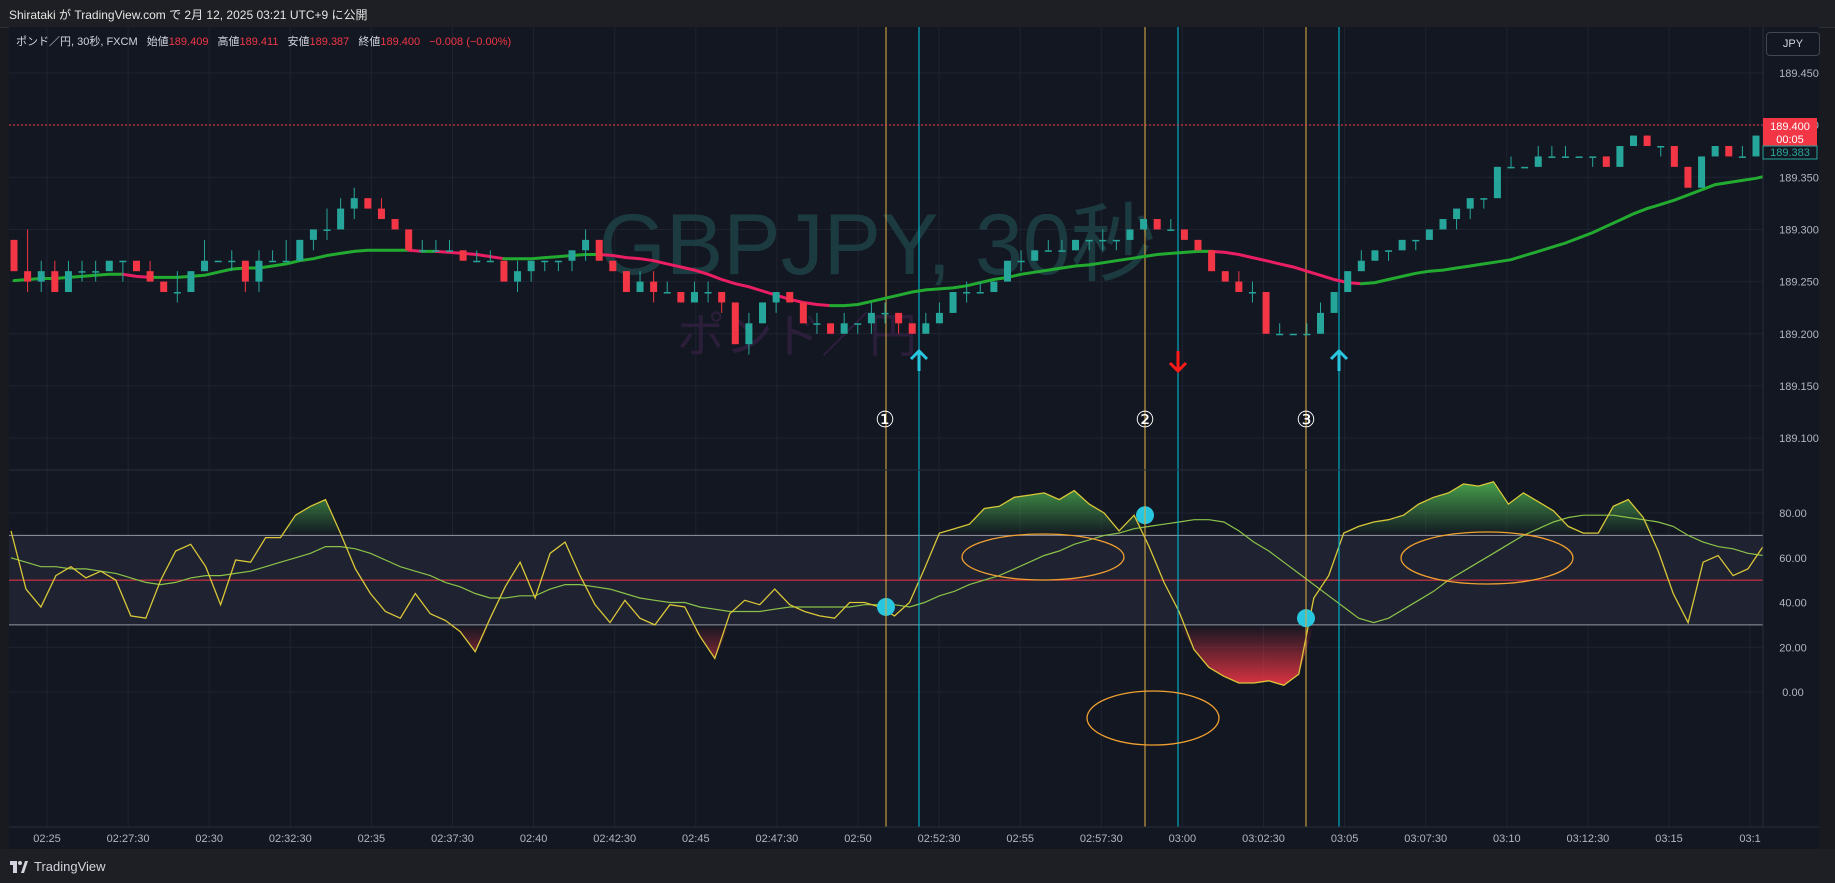 The image size is (1835, 883). I want to click on marker-2: ②, so click(1145, 419).